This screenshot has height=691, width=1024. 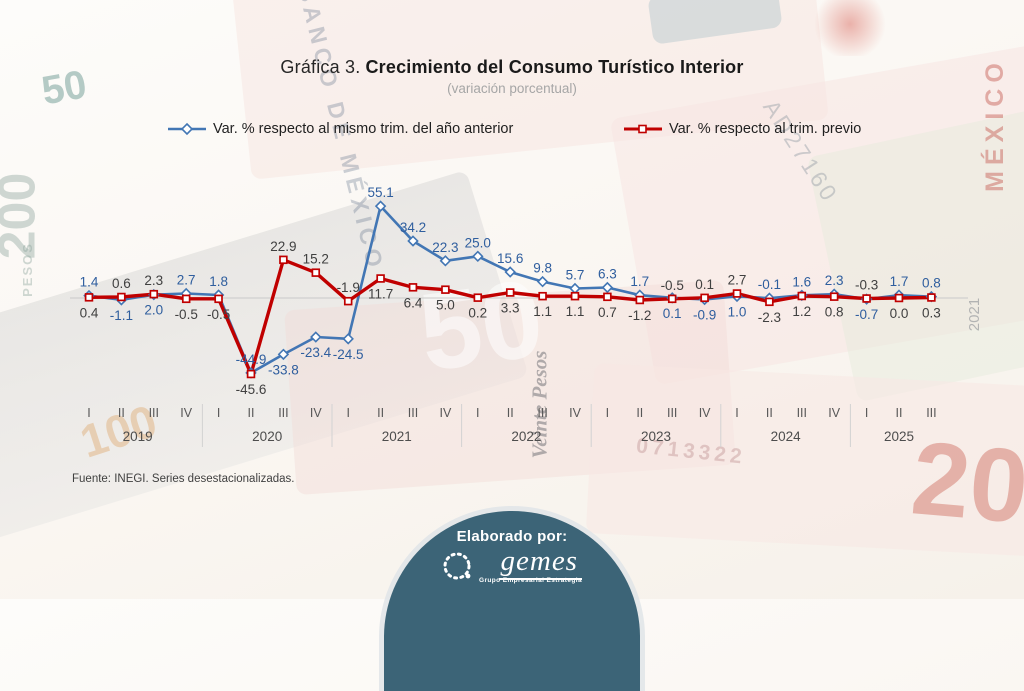 What do you see at coordinates (89, 282) in the screenshot?
I see `svg-text: 1.4` at bounding box center [89, 282].